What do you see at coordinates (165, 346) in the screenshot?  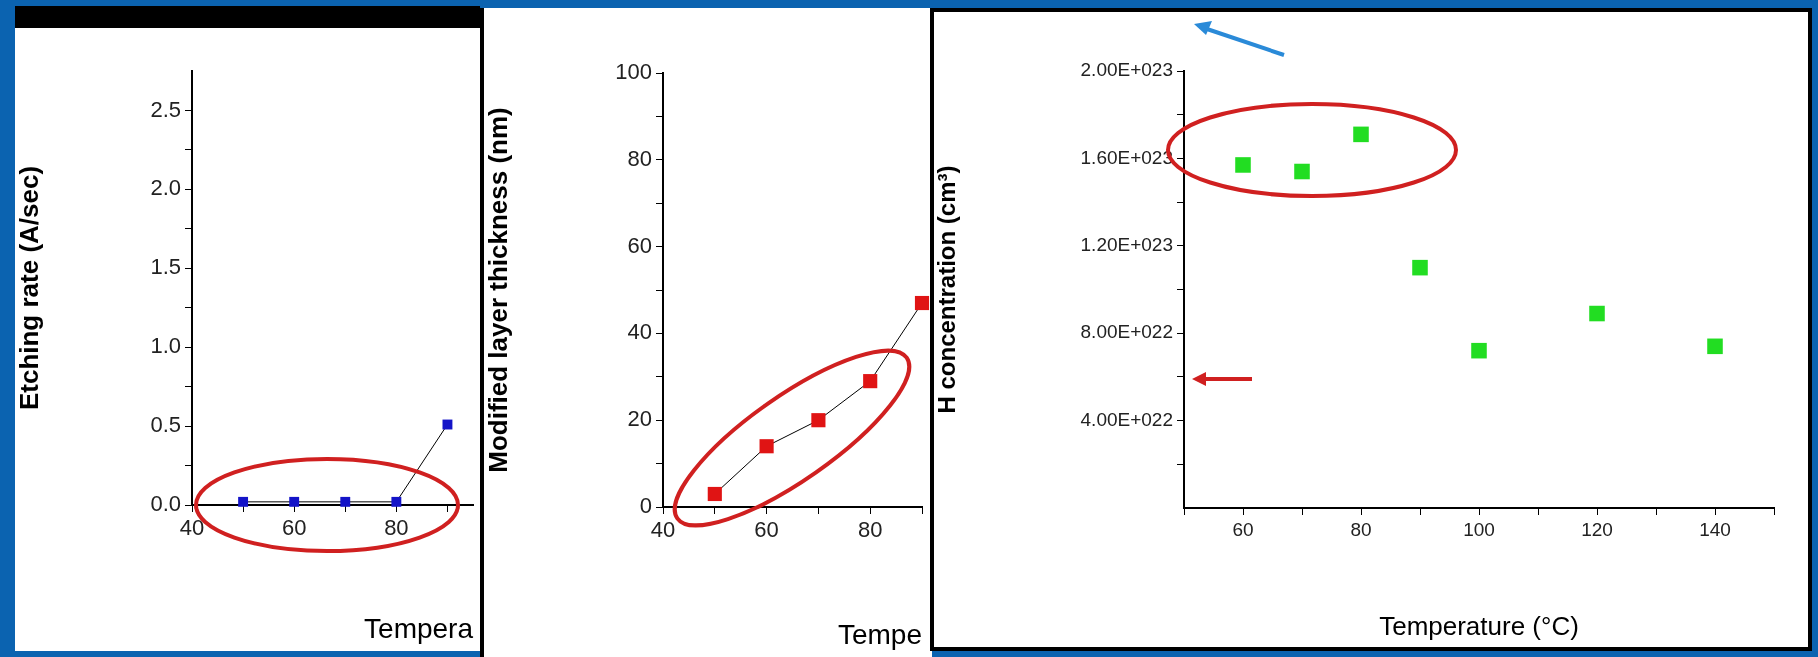 I see `y-tick-label: 1.0` at bounding box center [165, 346].